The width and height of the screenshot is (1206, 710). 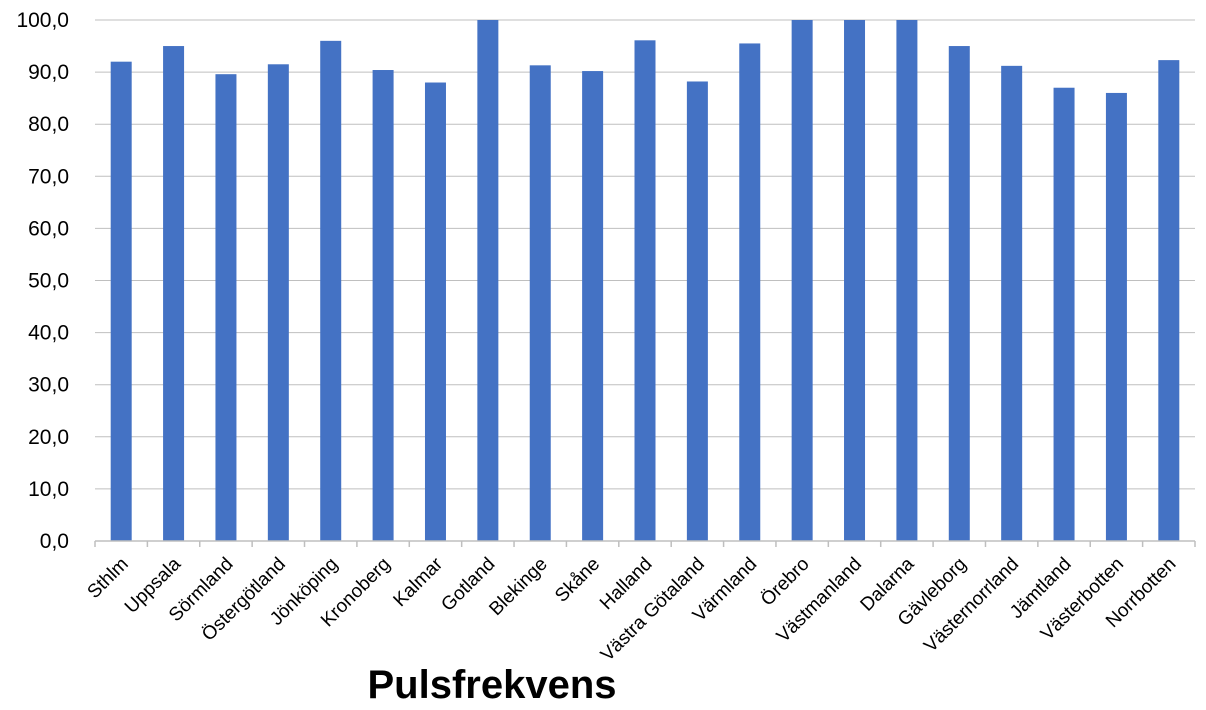 I want to click on y-tick-label: 80,0, so click(x=48, y=124).